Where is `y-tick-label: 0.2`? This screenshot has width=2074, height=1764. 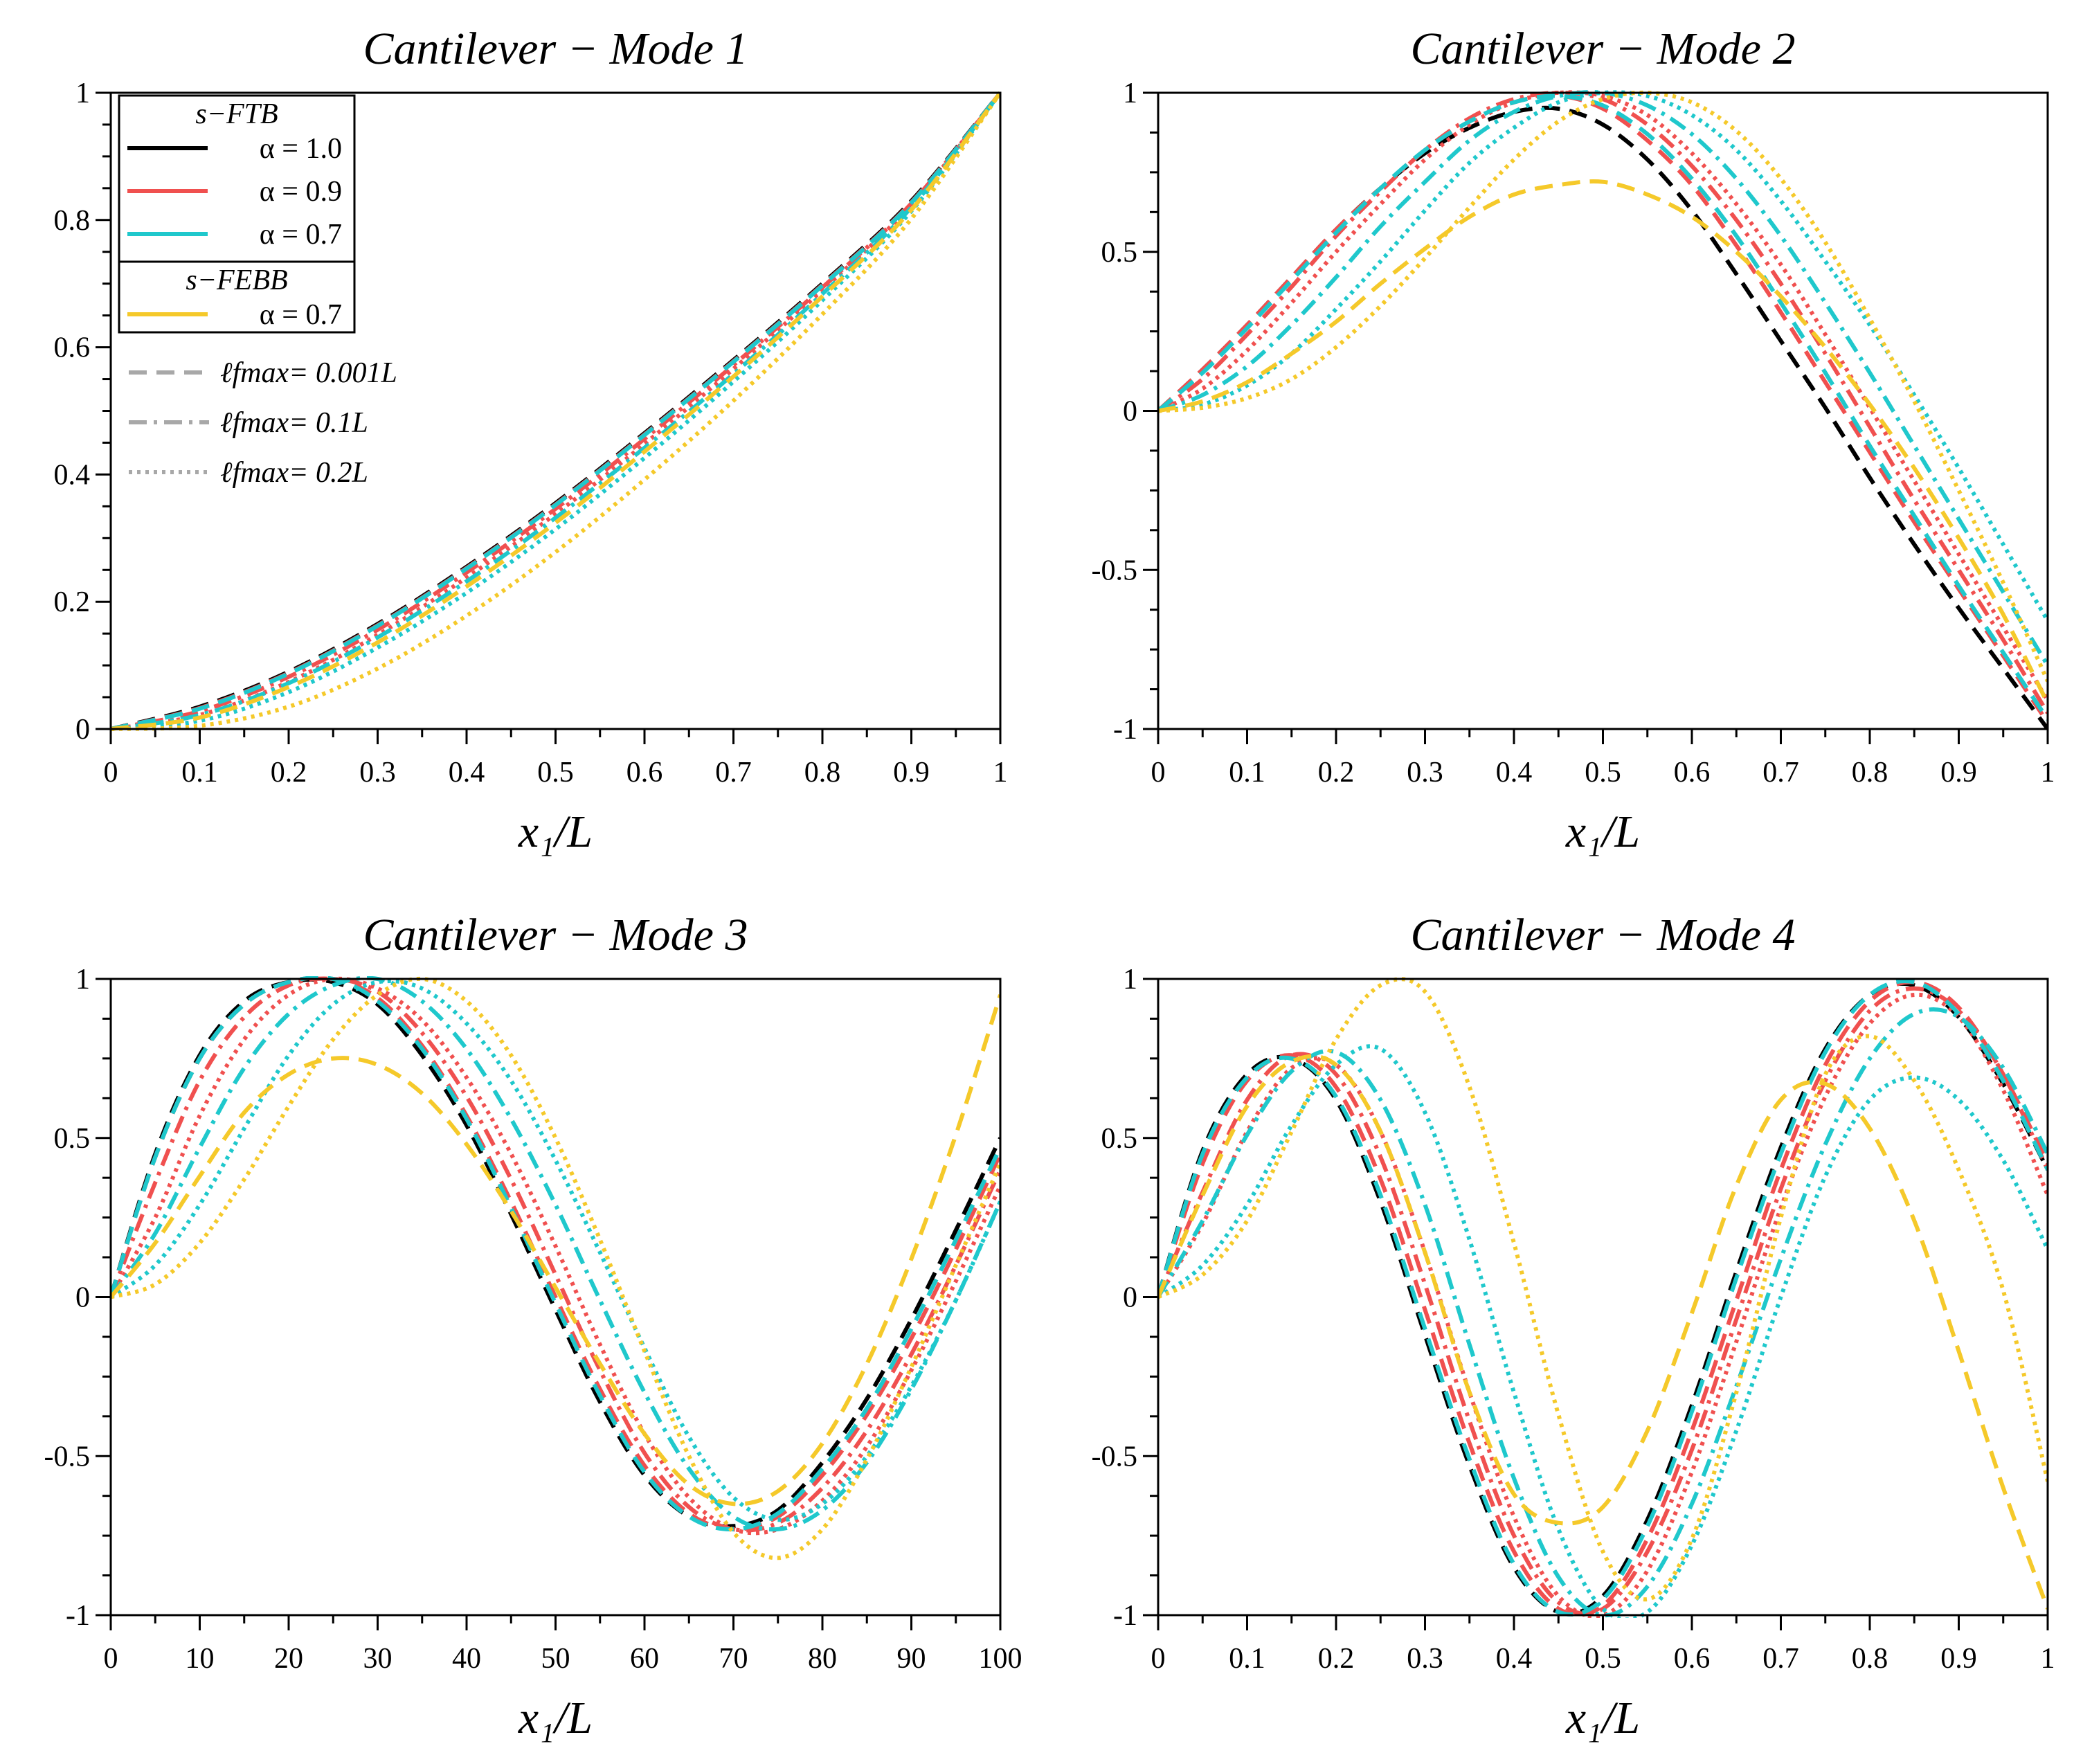
y-tick-label: 0.2 is located at coordinates (72, 602).